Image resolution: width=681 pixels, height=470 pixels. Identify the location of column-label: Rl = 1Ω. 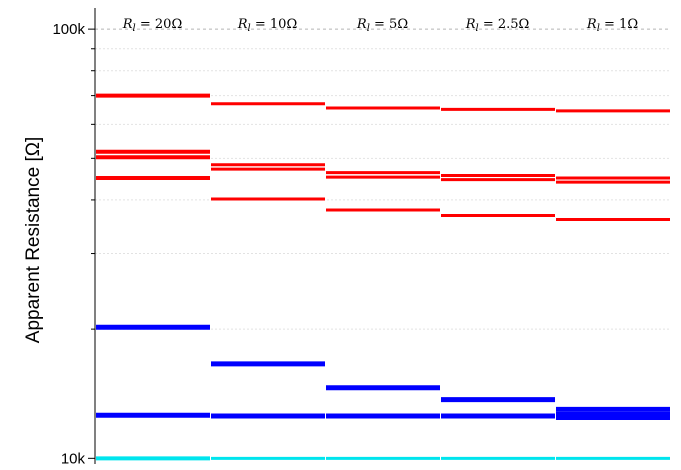
(612, 25).